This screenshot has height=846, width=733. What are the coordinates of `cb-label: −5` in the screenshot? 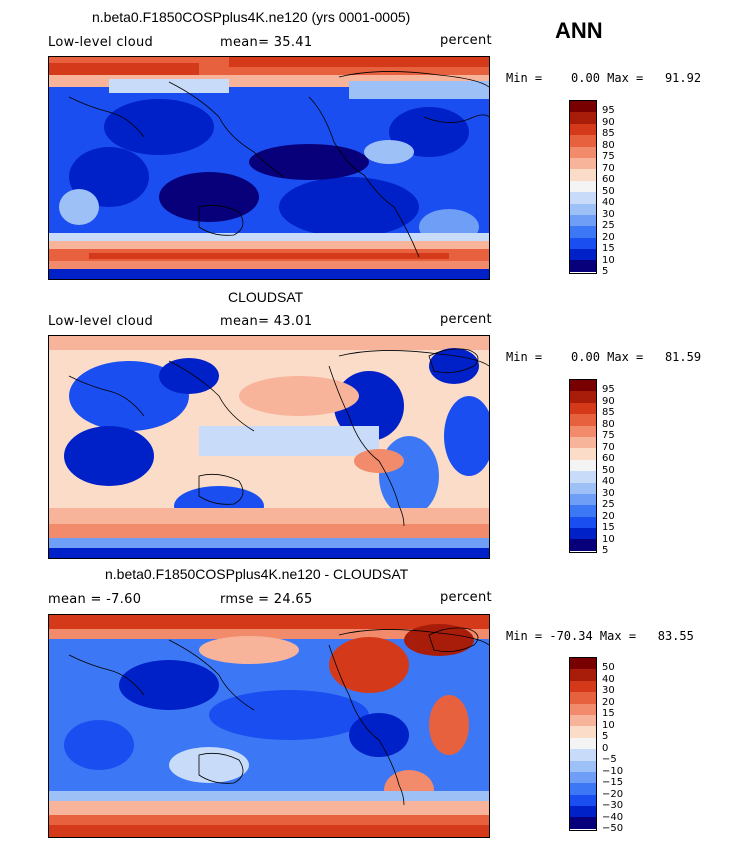 It's located at (609, 760).